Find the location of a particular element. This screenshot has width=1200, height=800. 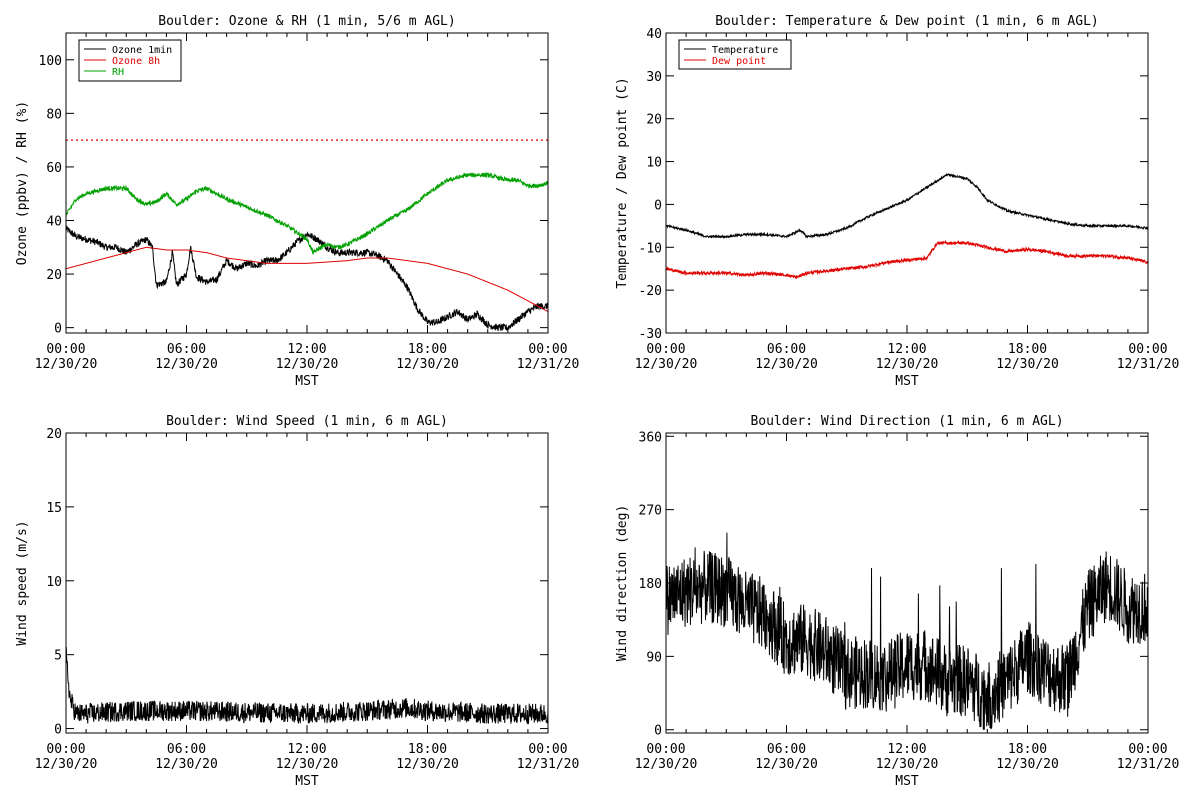

y-tick-label: 80 is located at coordinates (54, 114).